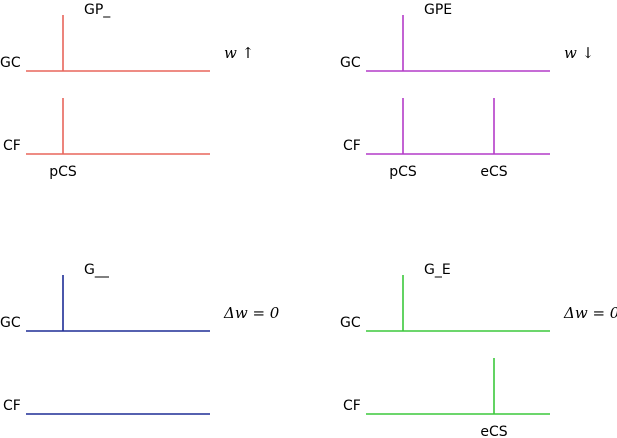 This screenshot has width=617, height=438. I want to click on panel-title: G__, so click(97, 270).